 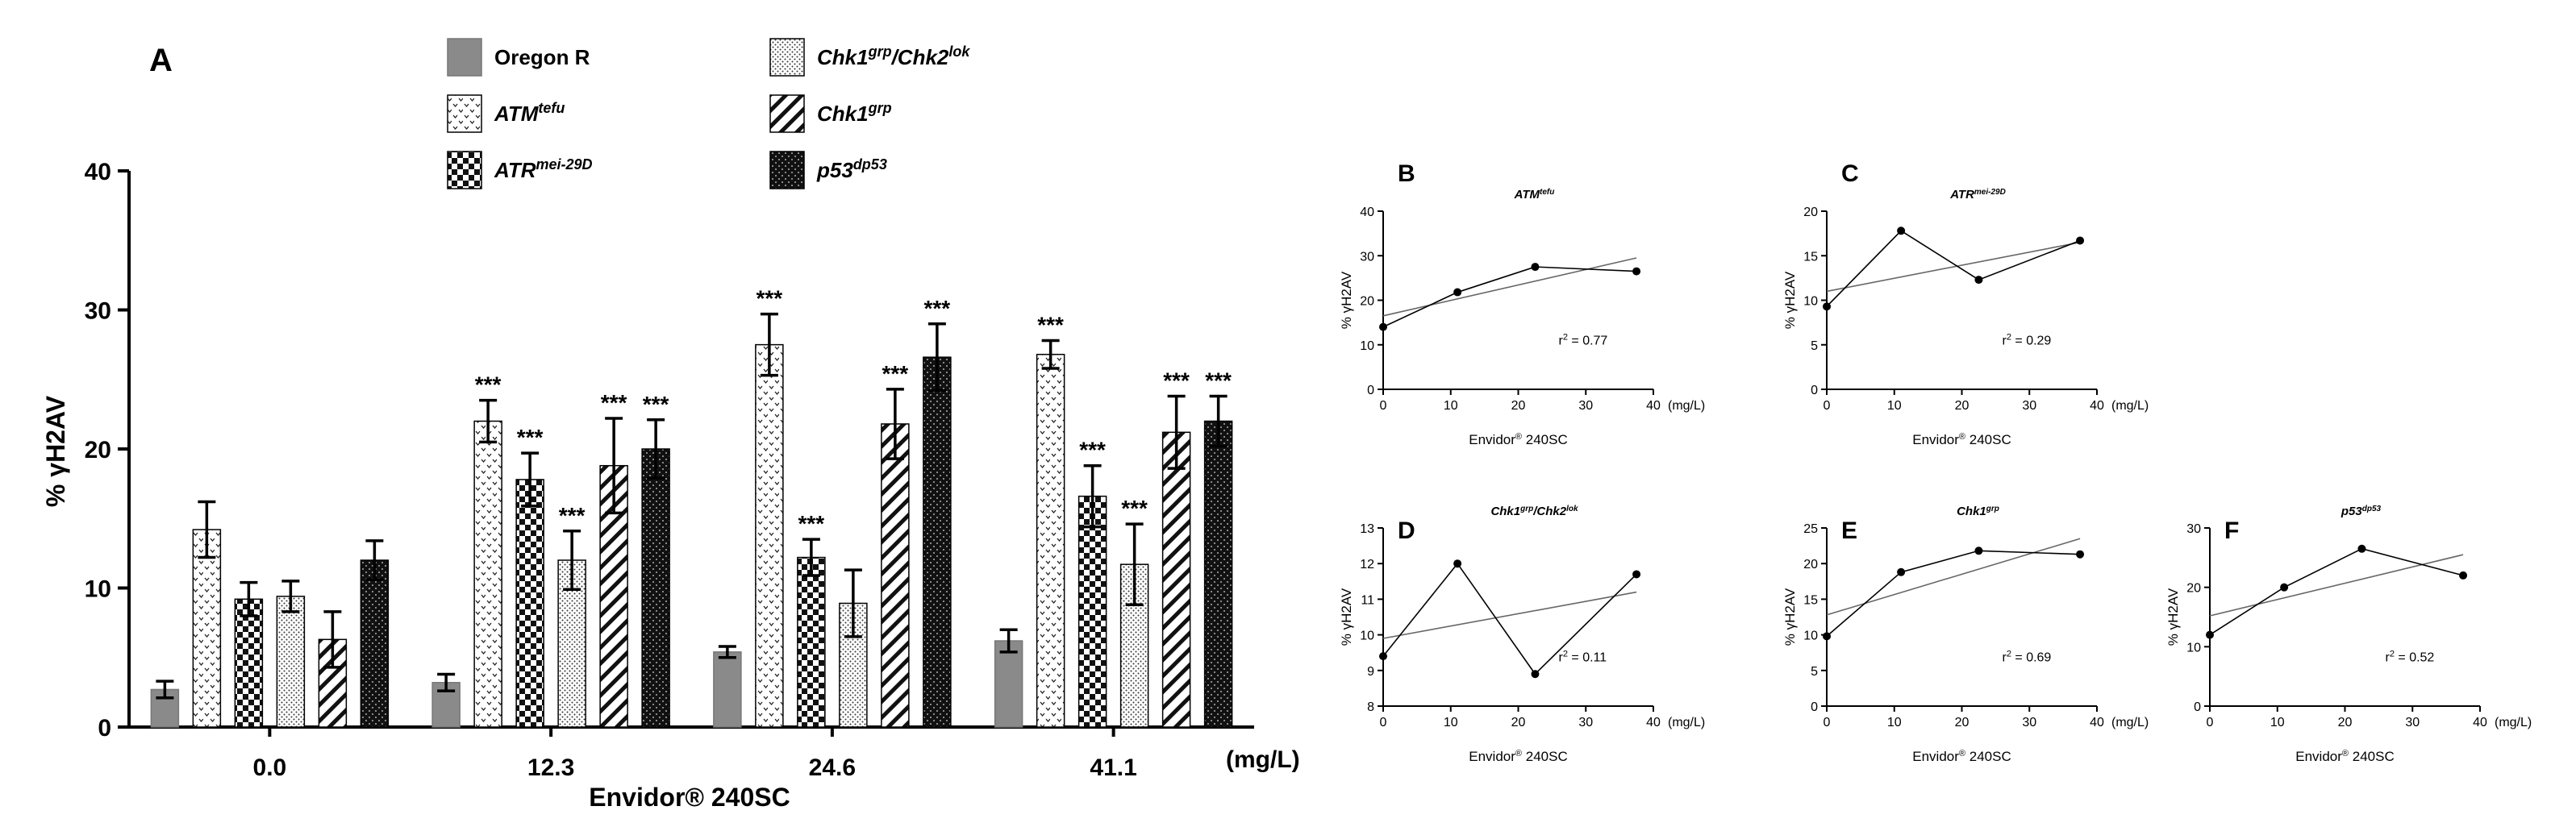 What do you see at coordinates (851, 169) in the screenshot?
I see `legend-label: p53dp53` at bounding box center [851, 169].